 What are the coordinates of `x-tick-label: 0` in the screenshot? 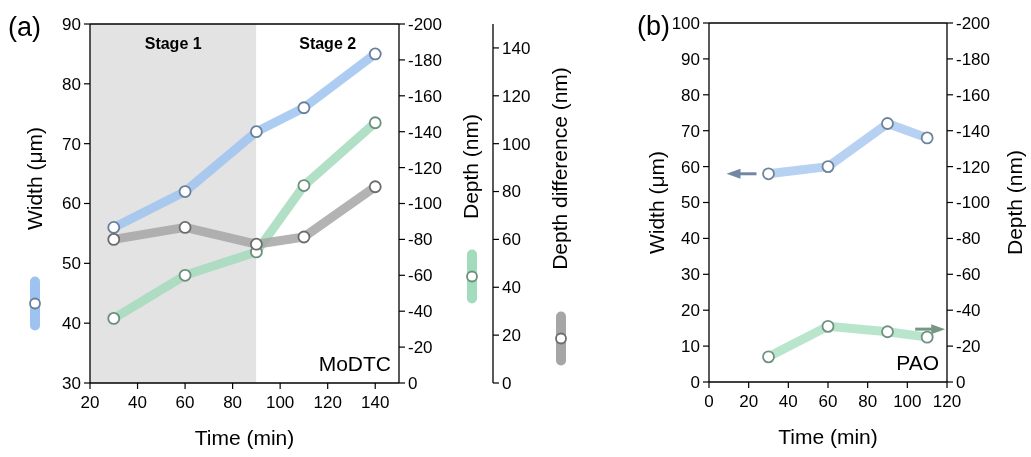 It's located at (709, 401).